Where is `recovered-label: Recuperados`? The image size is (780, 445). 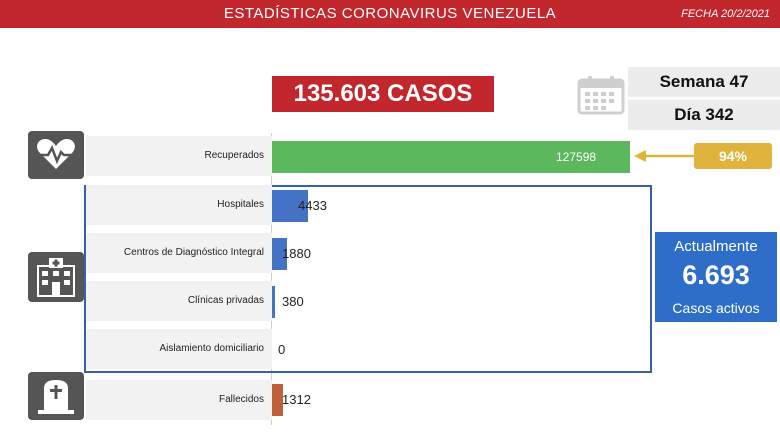 recovered-label: Recuperados is located at coordinates (234, 155).